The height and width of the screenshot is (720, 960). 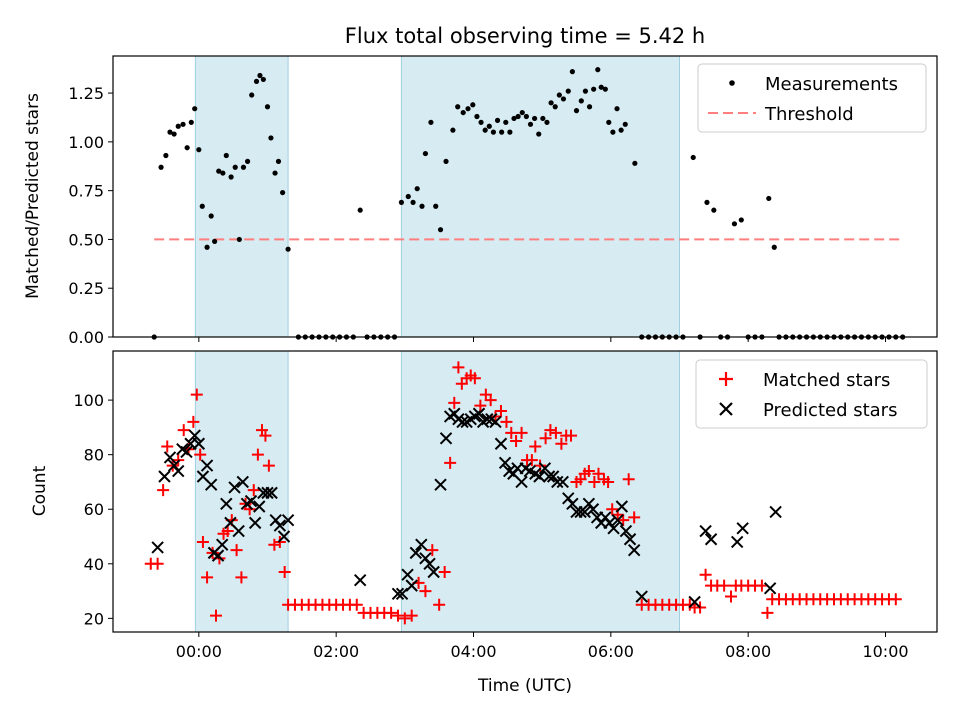 What do you see at coordinates (90, 215) in the screenshot?
I see `top-y-ticks: 0.00 0.25 0.50 0.75 1.00 1.25` at bounding box center [90, 215].